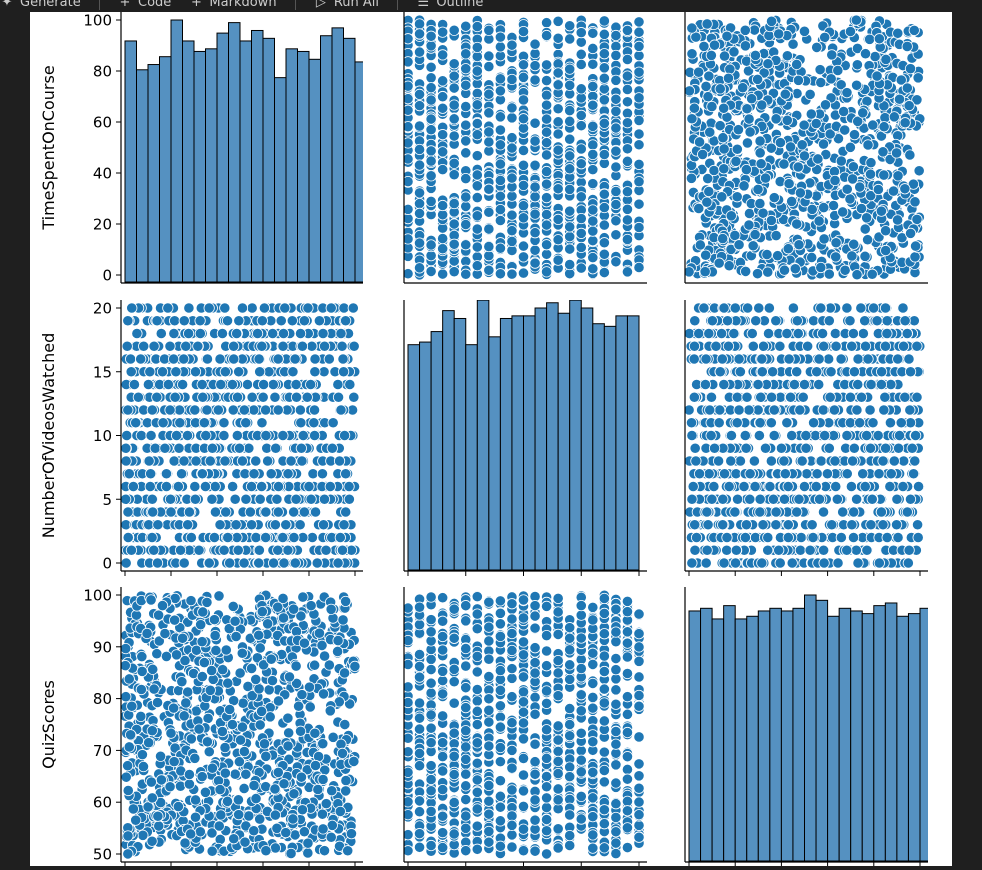 This screenshot has height=870, width=982. I want to click on add-code-button: + Code, so click(144, 6).